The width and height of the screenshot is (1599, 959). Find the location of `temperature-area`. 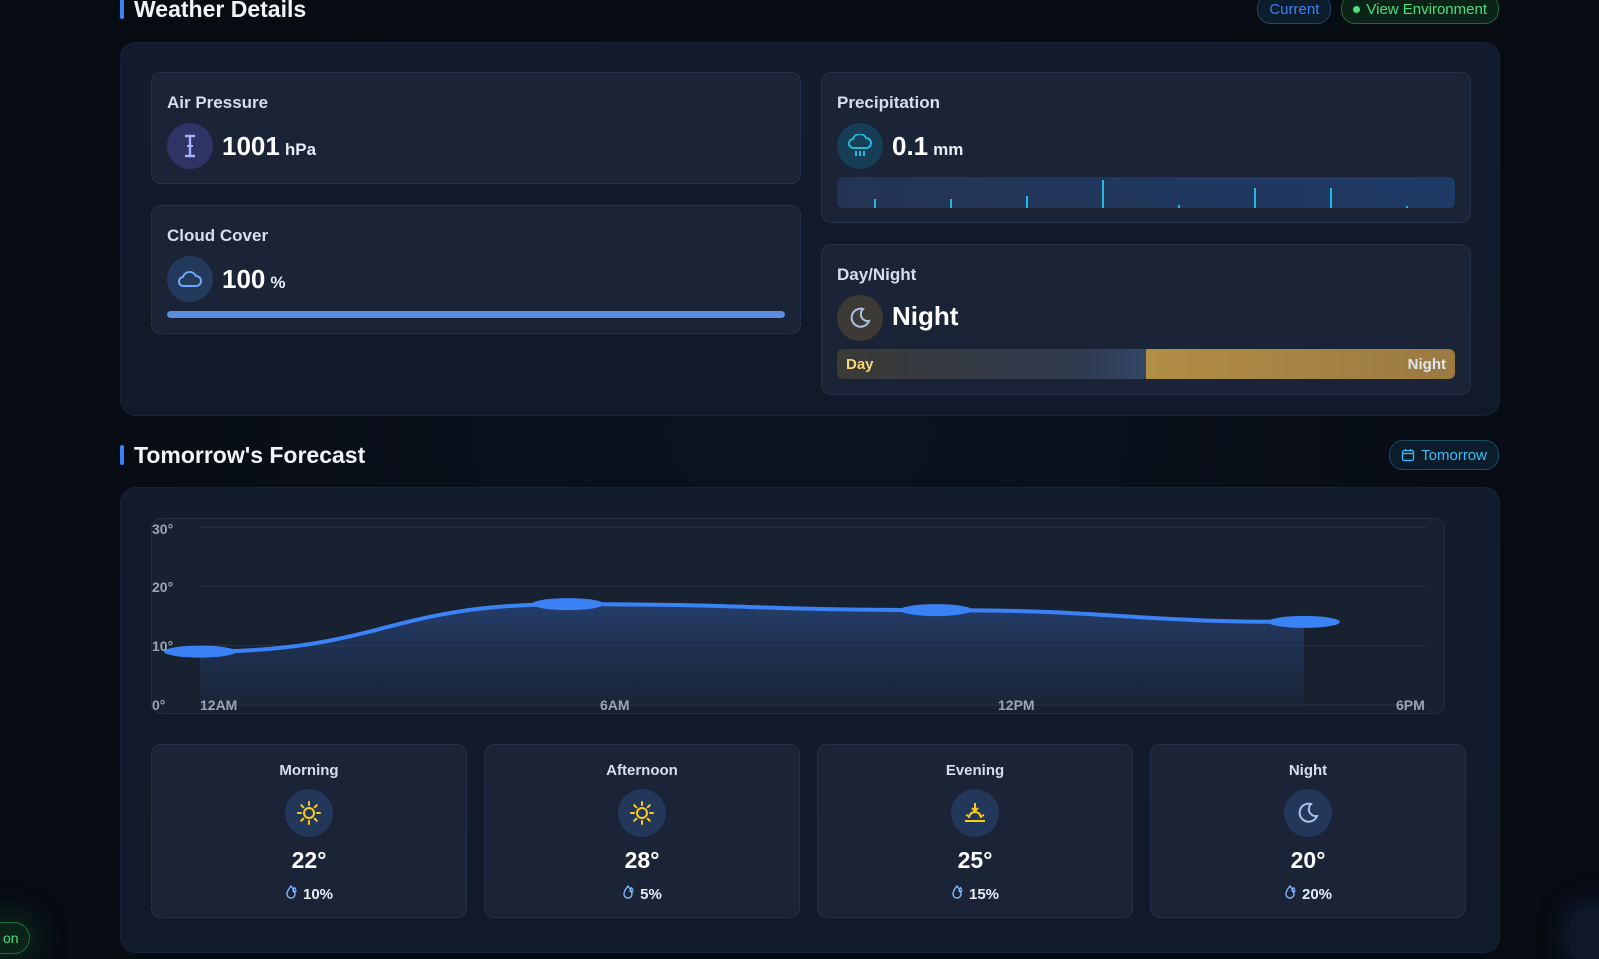

temperature-area is located at coordinates (752, 654).